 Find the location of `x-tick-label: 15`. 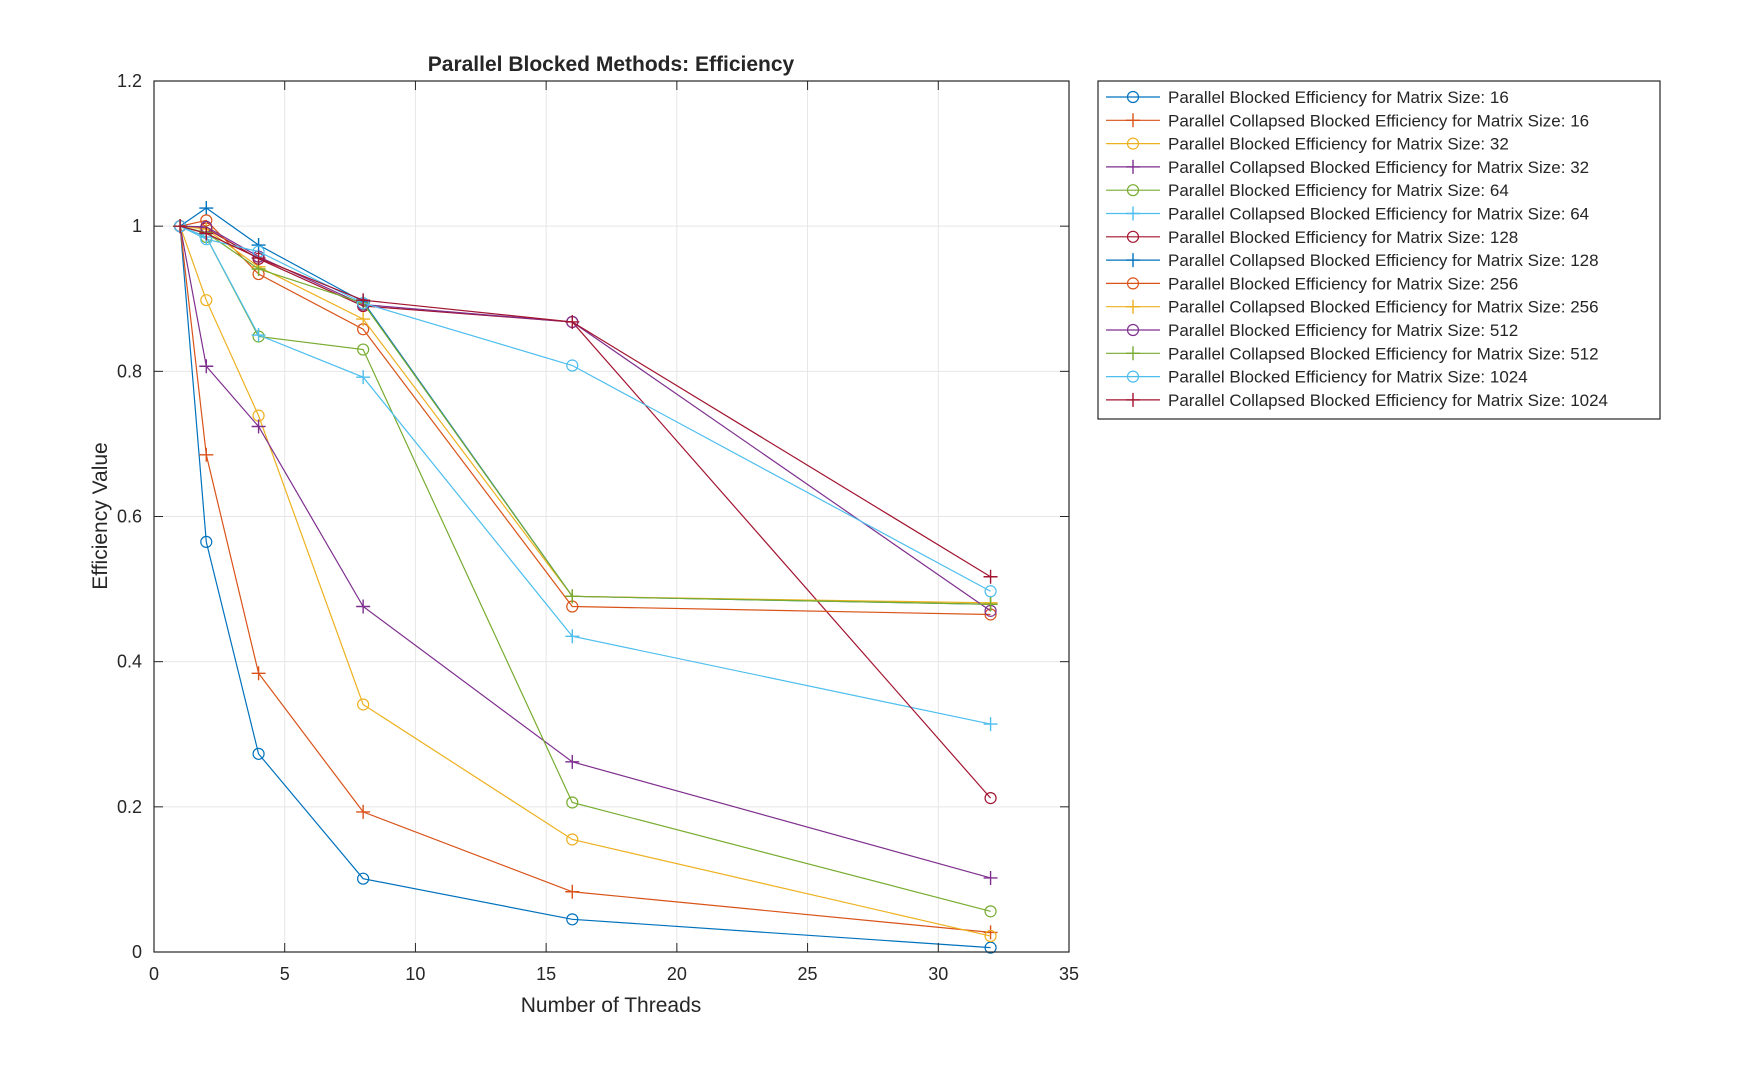

x-tick-label: 15 is located at coordinates (546, 974).